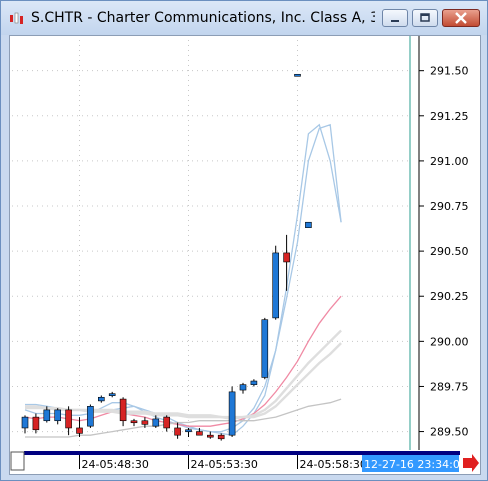  What do you see at coordinates (449, 386) in the screenshot?
I see `price-tick-label: 289.75` at bounding box center [449, 386].